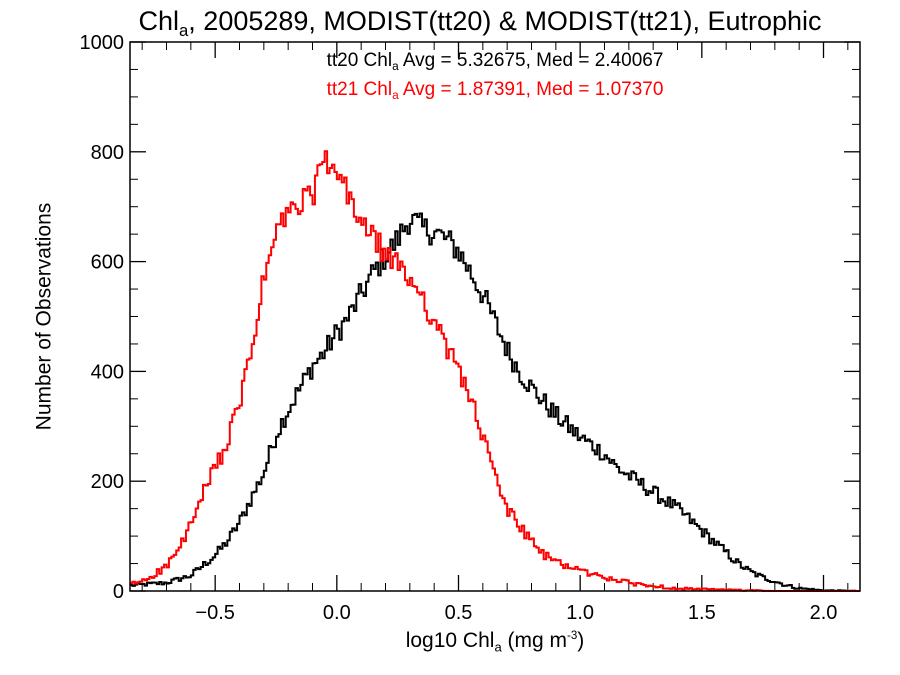 This screenshot has width=900, height=675. I want to click on y-tick-label: 1000, so click(102, 43).